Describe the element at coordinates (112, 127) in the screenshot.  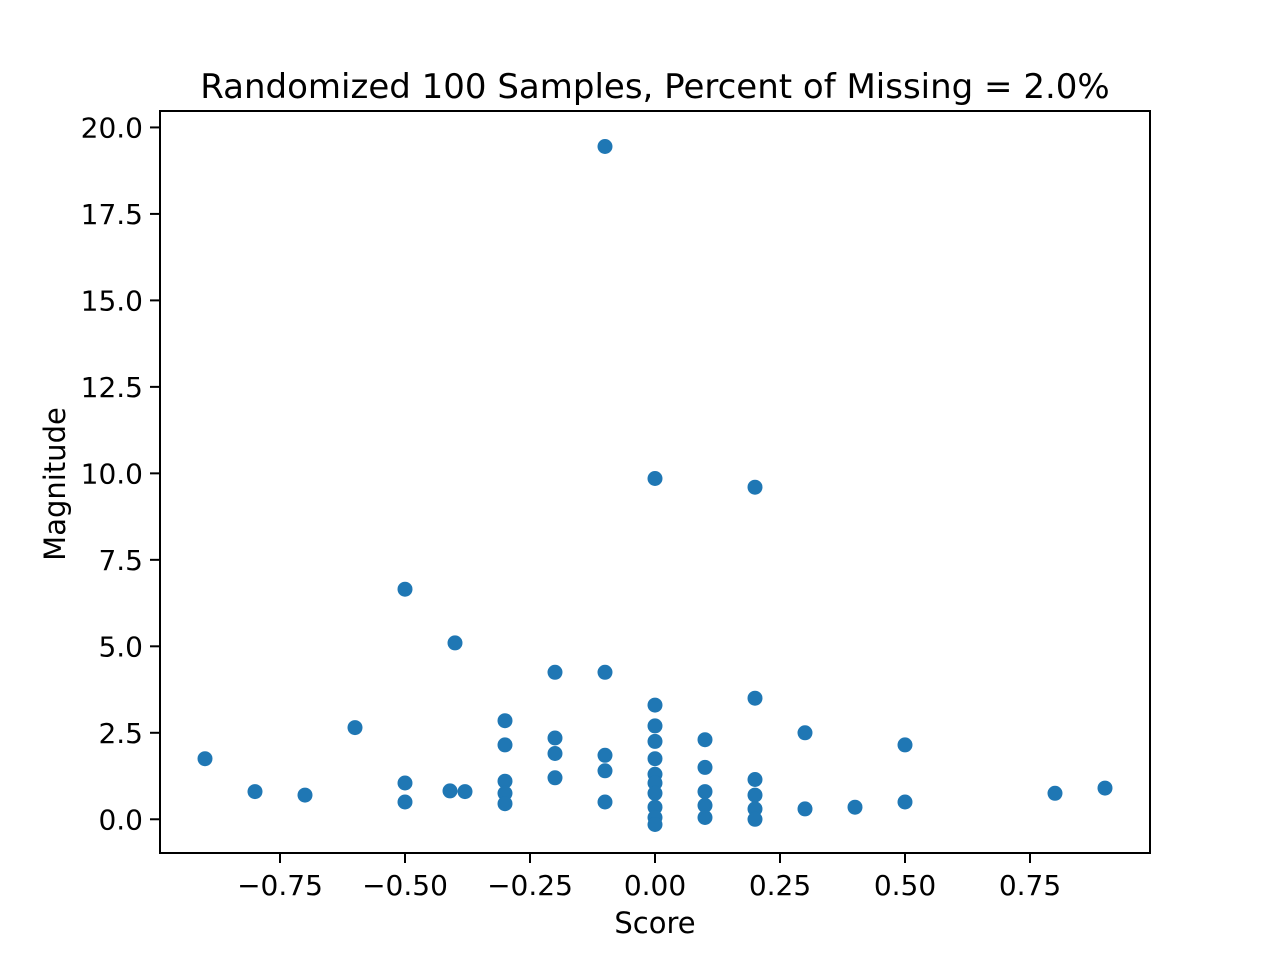
I see `y-tick-label: 20.0` at that location.